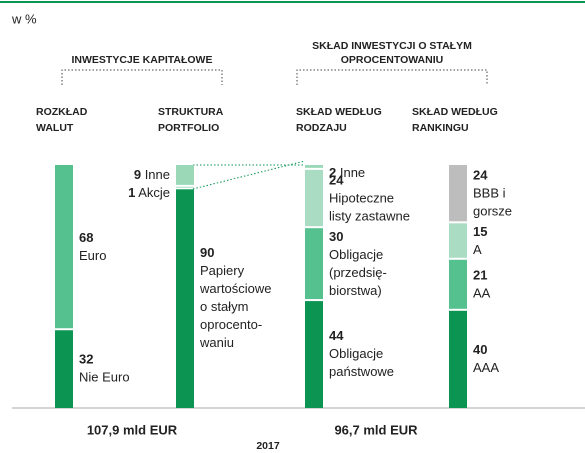 Image resolution: width=585 pixels, height=453 pixels. What do you see at coordinates (392, 46) in the screenshot?
I see `group-label: SKŁAD INWESTYCJI O STAŁYM` at bounding box center [392, 46].